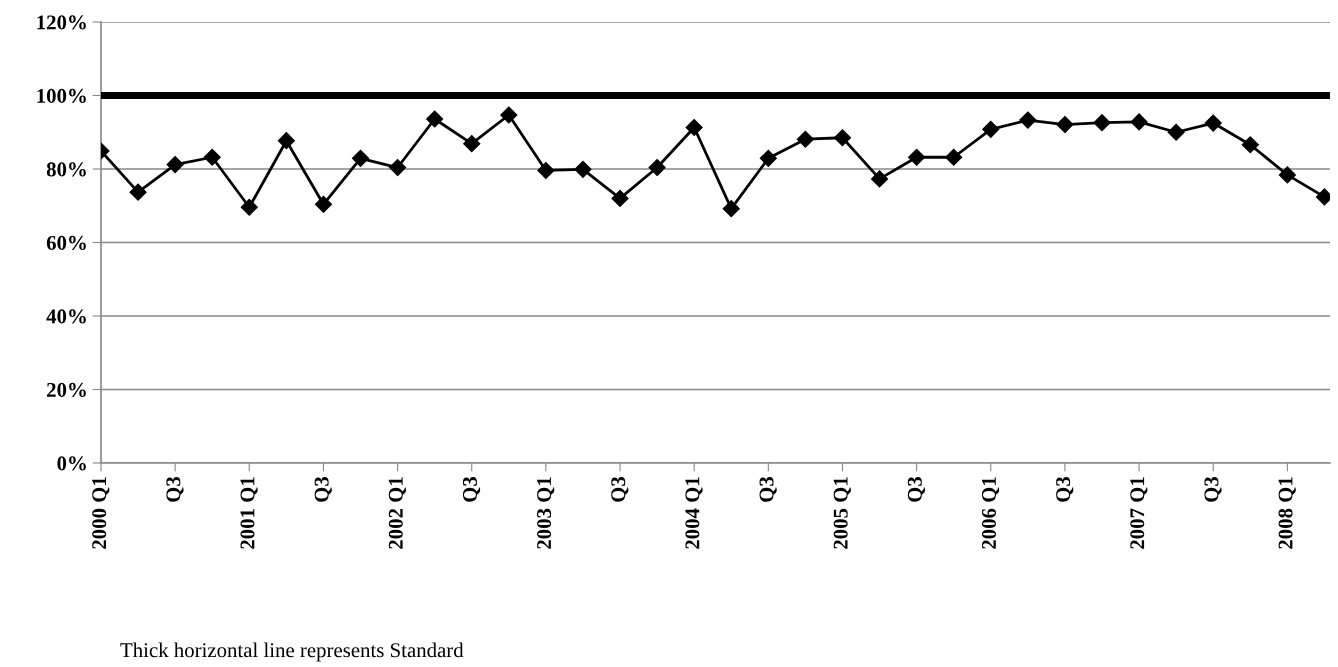 The width and height of the screenshot is (1338, 667). I want to click on x-tick-label: 2003 Q1, so click(546, 513).